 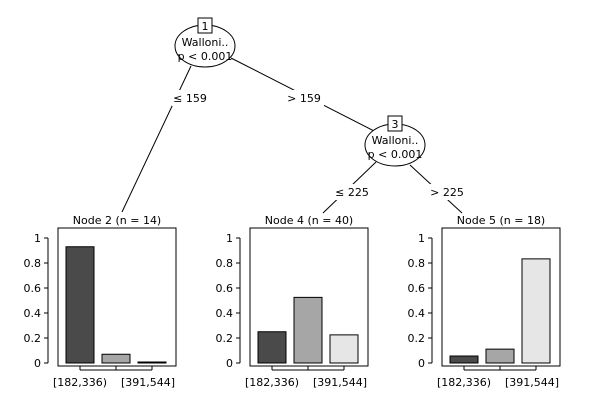 I want to click on node-1-id: 1, so click(x=205, y=26).